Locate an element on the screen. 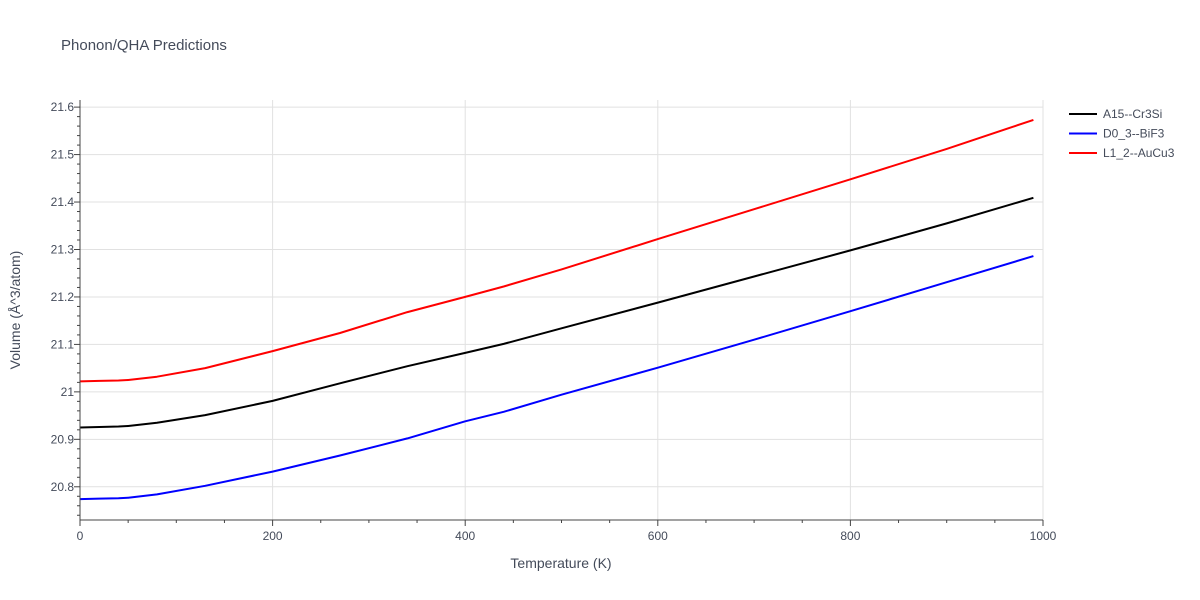 Image resolution: width=1200 pixels, height=600 pixels. y-tick-label: 21.5 is located at coordinates (63, 155).